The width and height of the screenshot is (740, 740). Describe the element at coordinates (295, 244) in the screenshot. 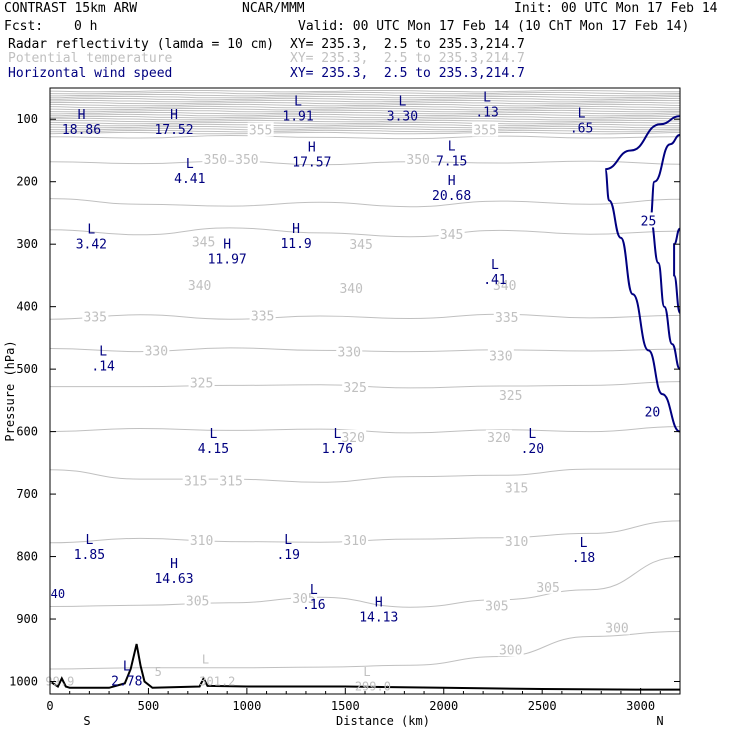

I see `extremum-value: 11.9` at that location.